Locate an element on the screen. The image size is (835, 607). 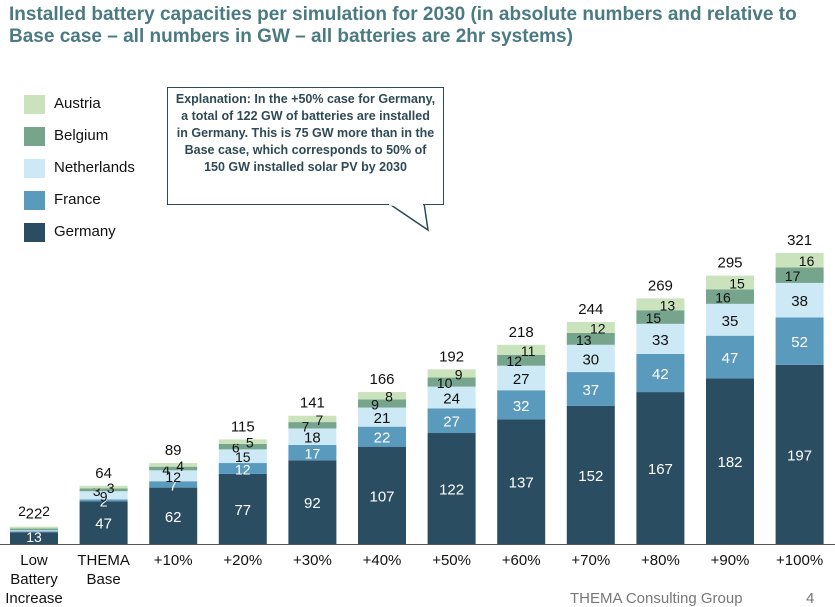
category-label: +40% is located at coordinates (382, 560).